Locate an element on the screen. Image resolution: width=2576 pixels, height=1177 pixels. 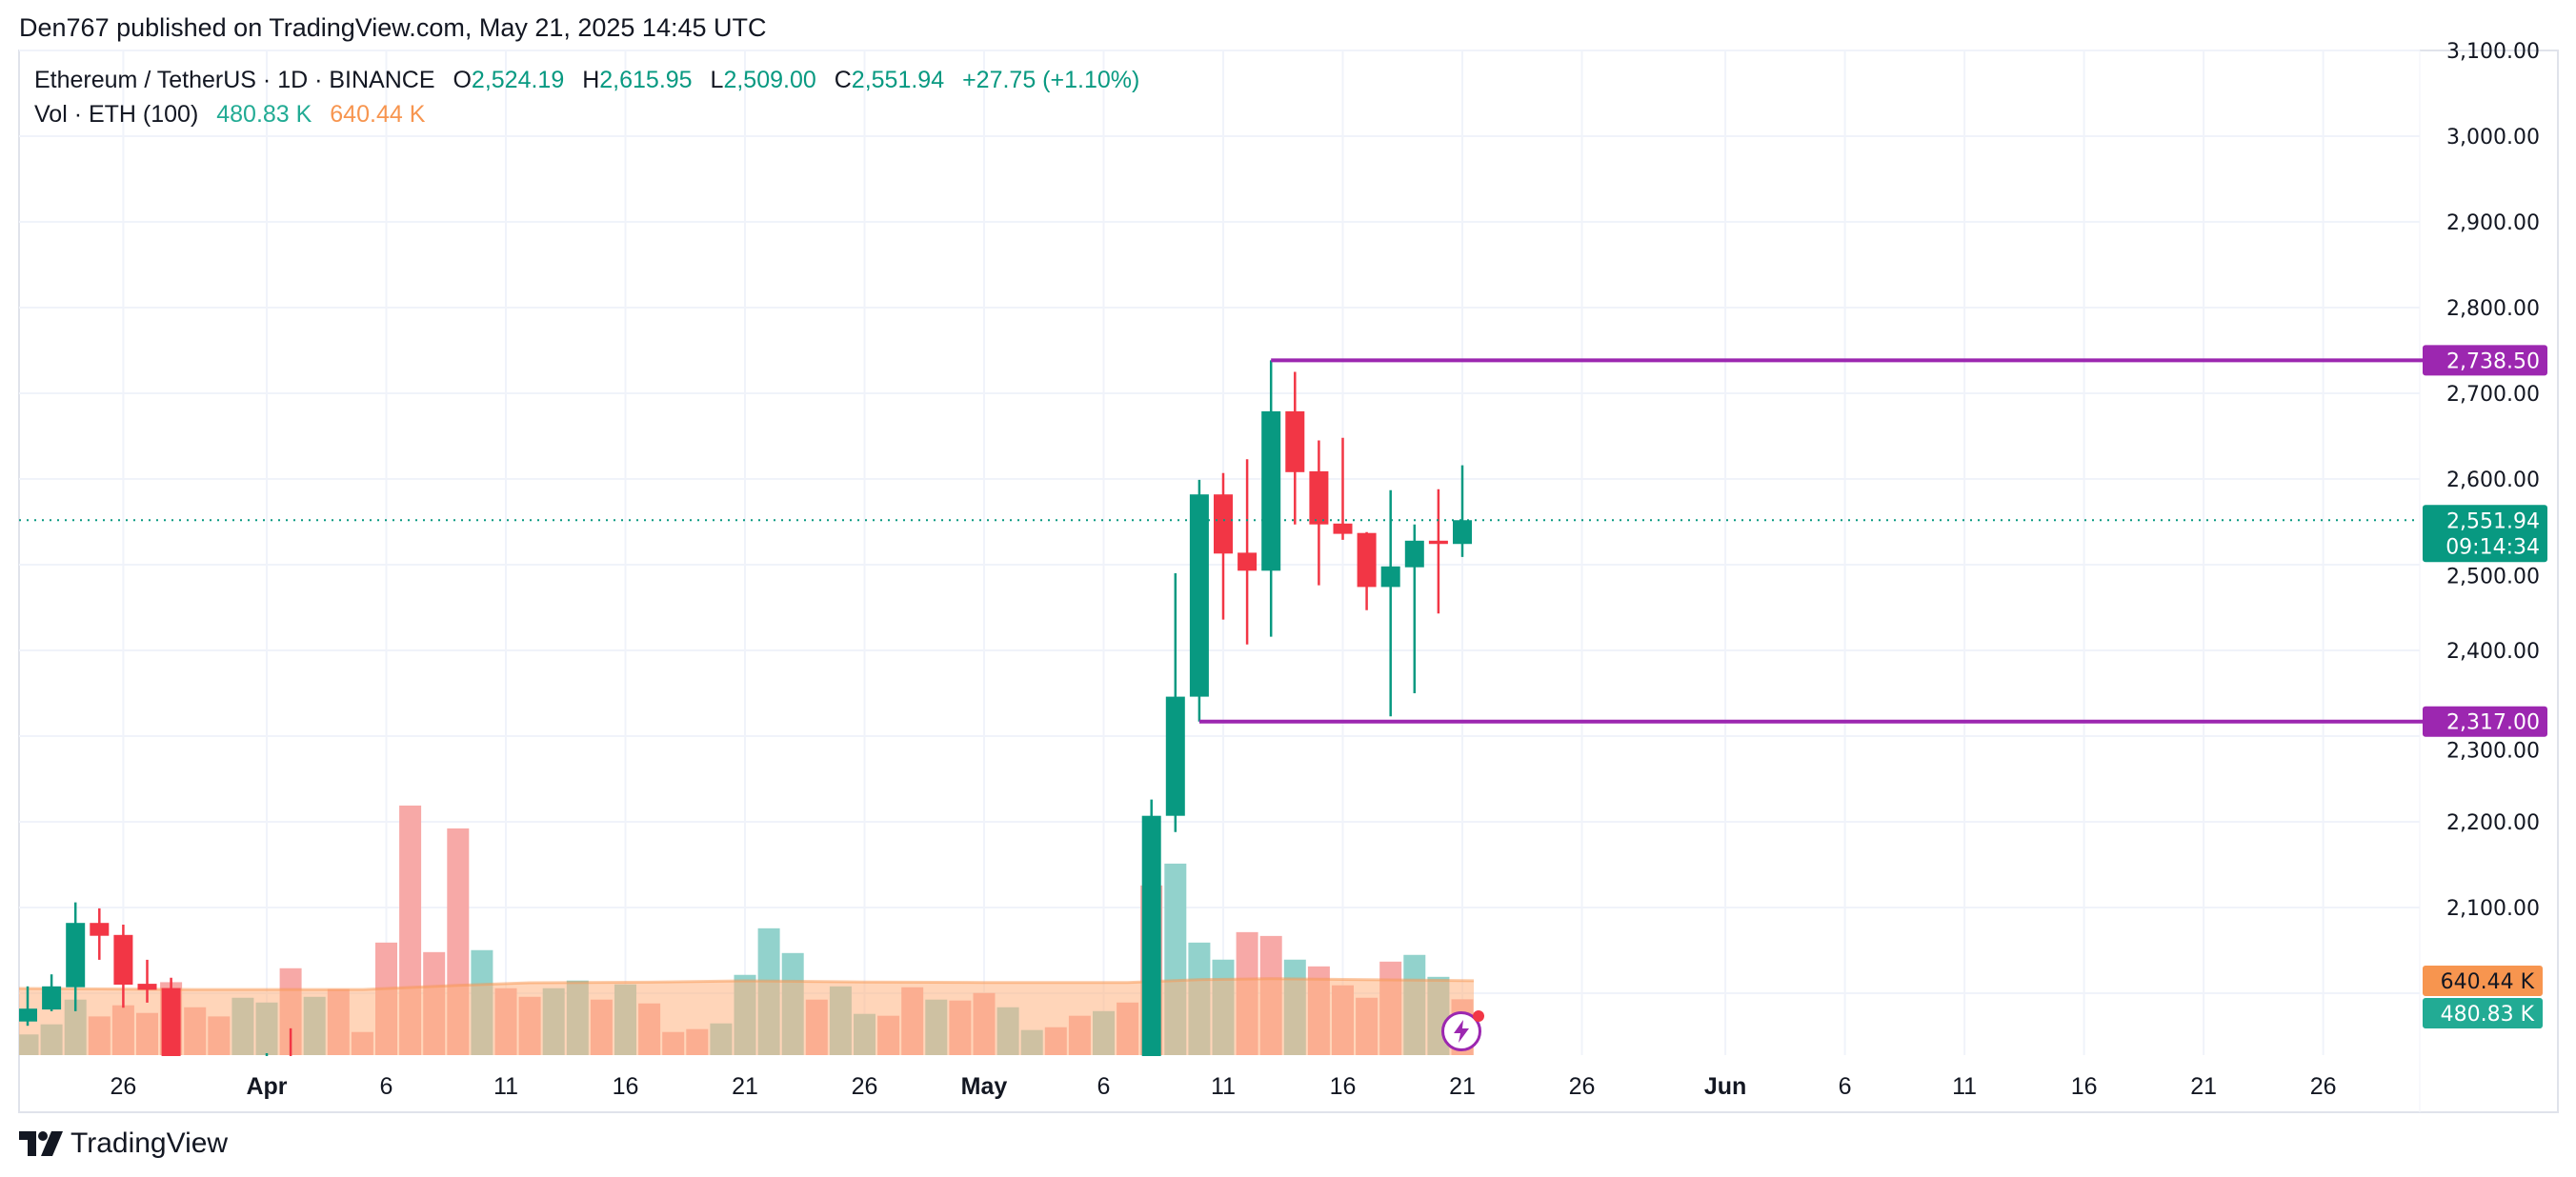
volume-tag-text: 480.83 K is located at coordinates (2488, 1015).